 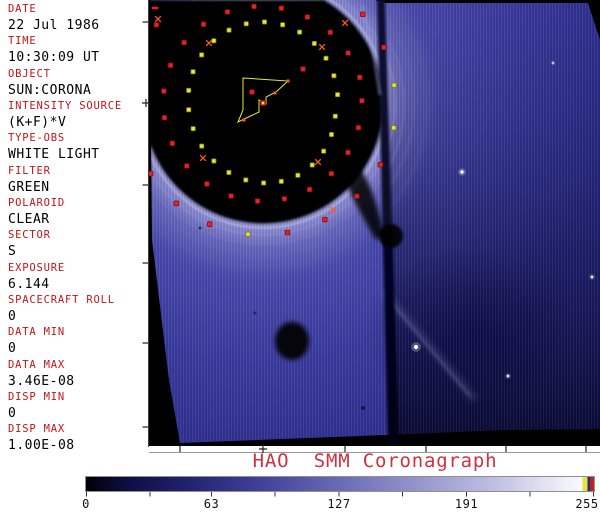 I want to click on metadata-field-sector: SECTOR S, so click(x=78, y=245).